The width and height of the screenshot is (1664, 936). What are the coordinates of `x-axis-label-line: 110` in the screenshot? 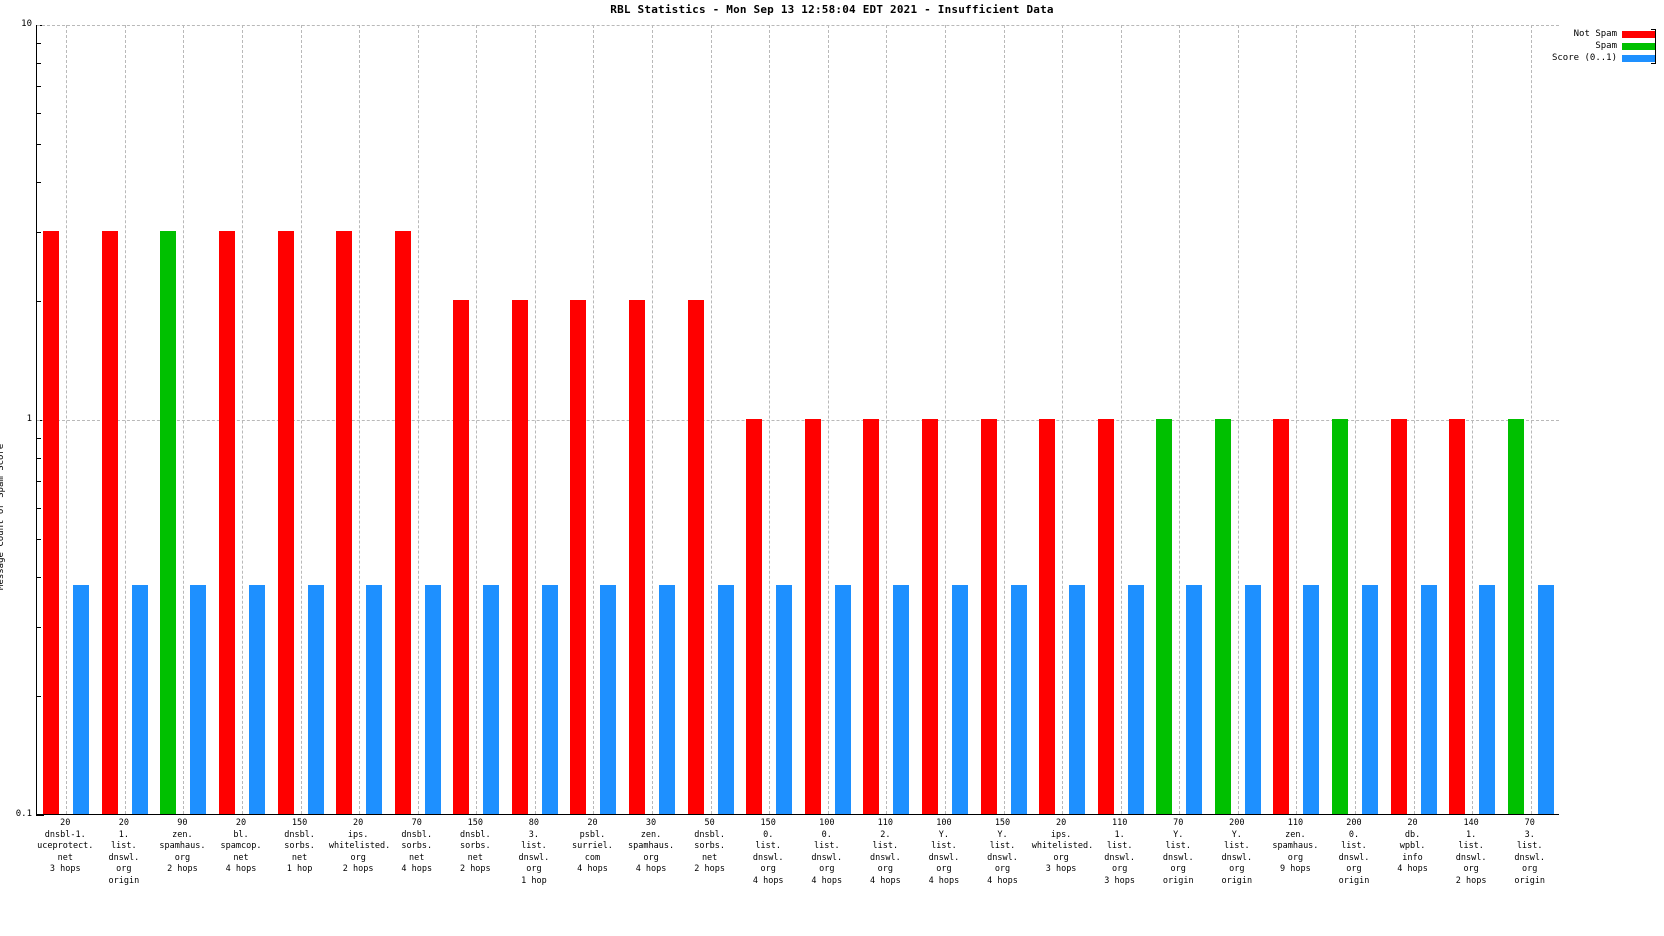 It's located at (1295, 823).